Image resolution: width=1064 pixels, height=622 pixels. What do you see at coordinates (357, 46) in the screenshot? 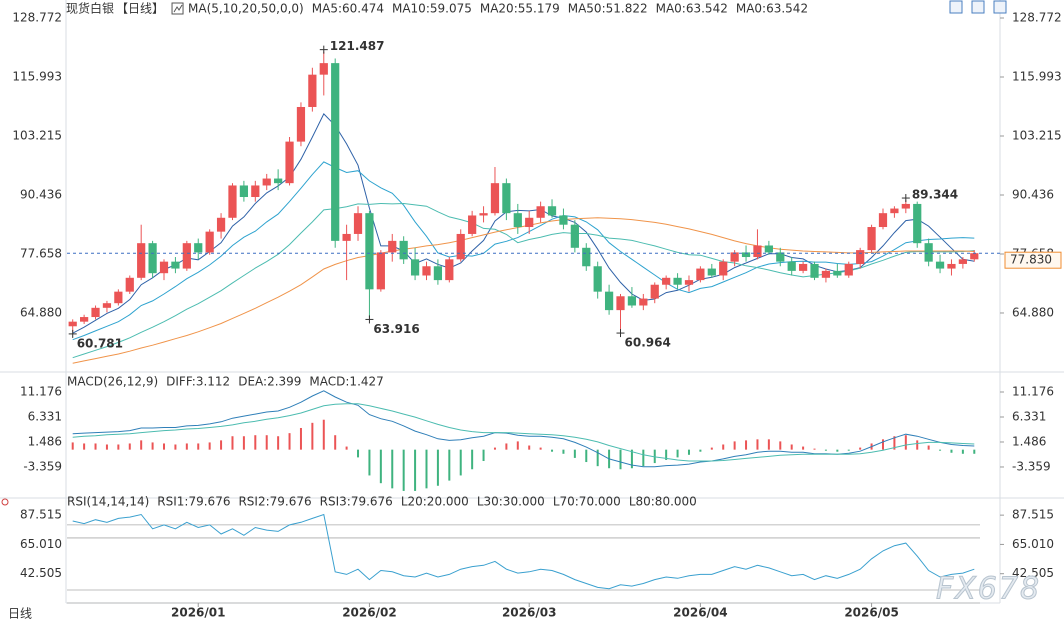
I see `high-label: 121.487` at bounding box center [357, 46].